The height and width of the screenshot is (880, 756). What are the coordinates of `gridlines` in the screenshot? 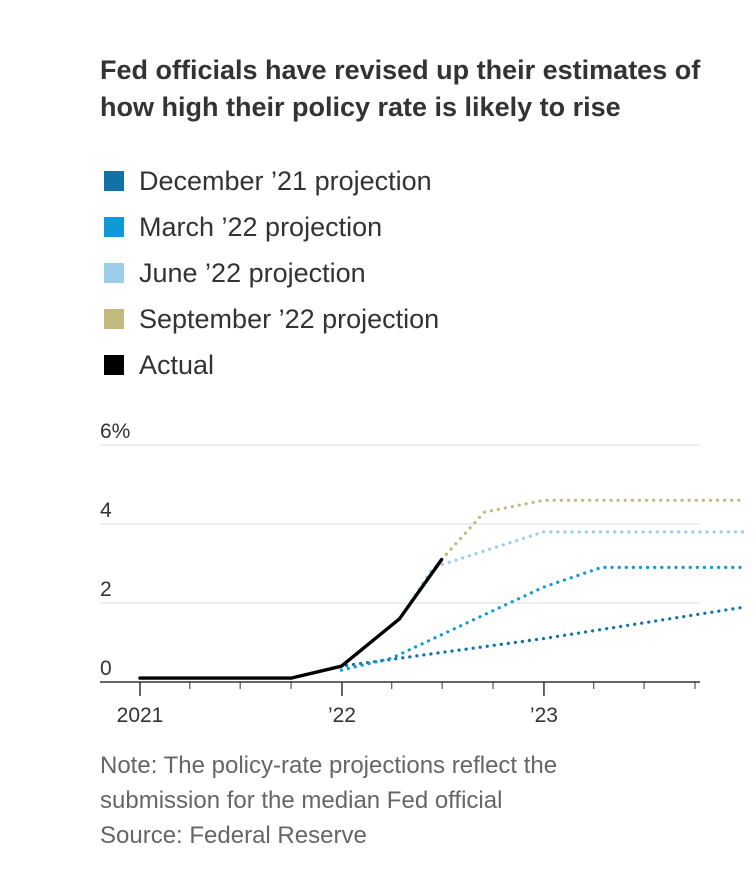 It's located at (400, 524).